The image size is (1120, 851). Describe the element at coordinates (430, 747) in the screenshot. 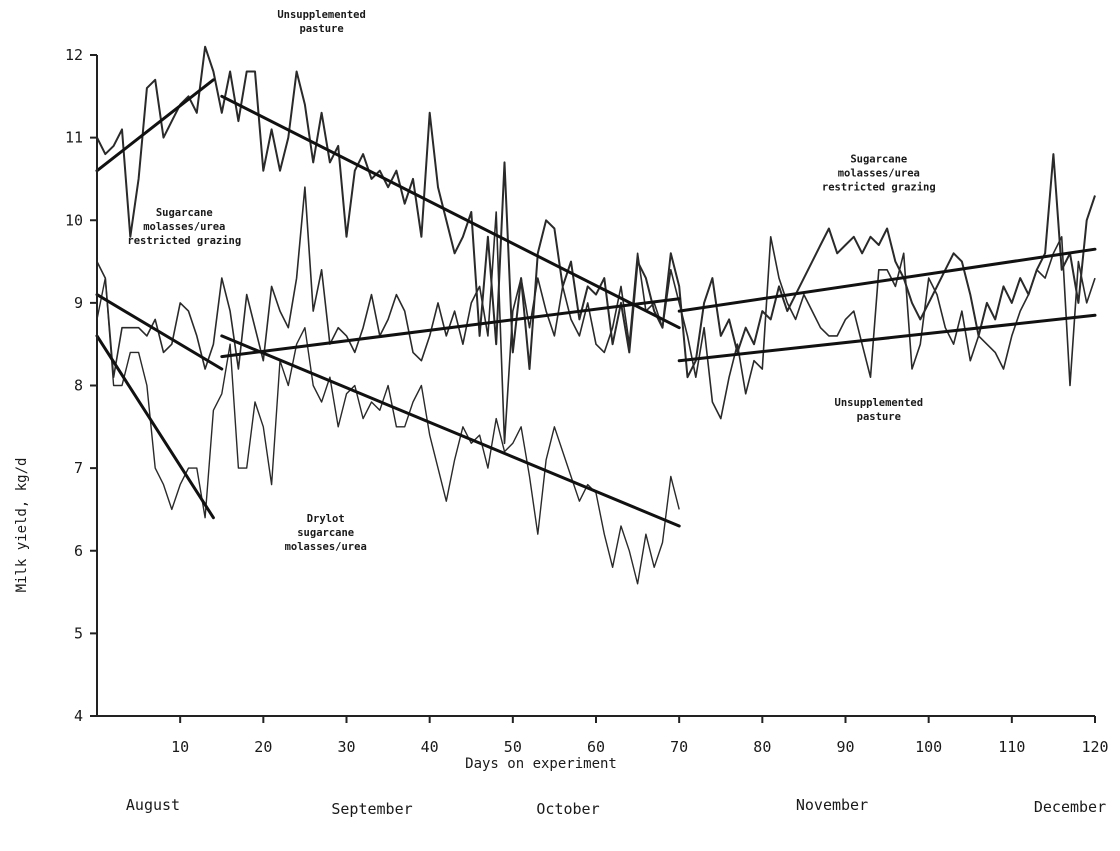

I see `x-tick-label: 40` at that location.